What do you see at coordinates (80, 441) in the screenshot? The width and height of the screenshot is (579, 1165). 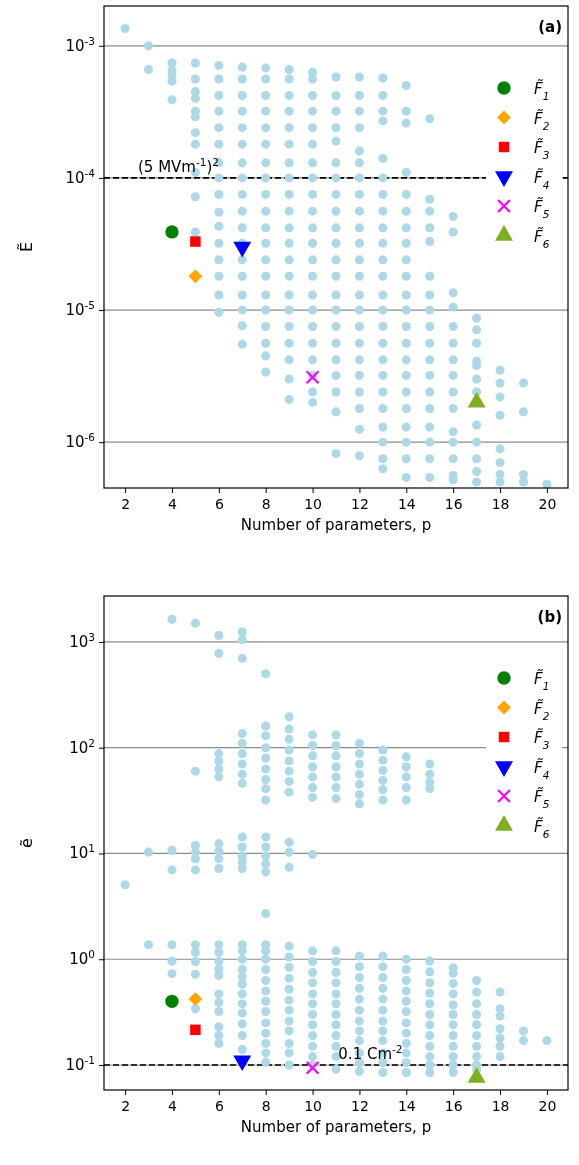 I see `y-tick-label: 10$^{-6}$` at bounding box center [80, 441].